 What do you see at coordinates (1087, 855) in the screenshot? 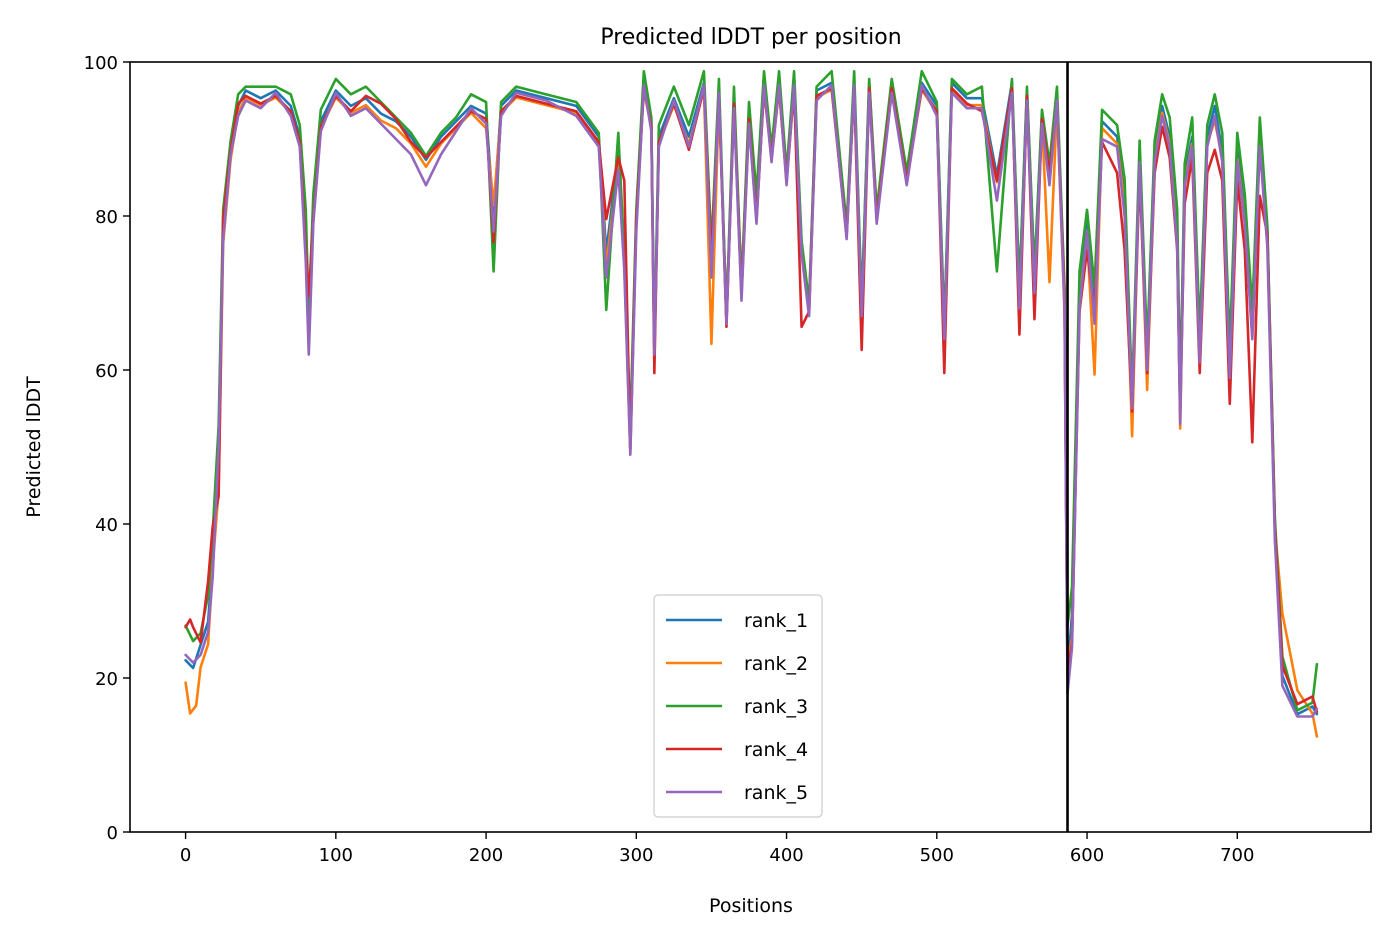
I see `x-tick-label: 600` at bounding box center [1087, 855].